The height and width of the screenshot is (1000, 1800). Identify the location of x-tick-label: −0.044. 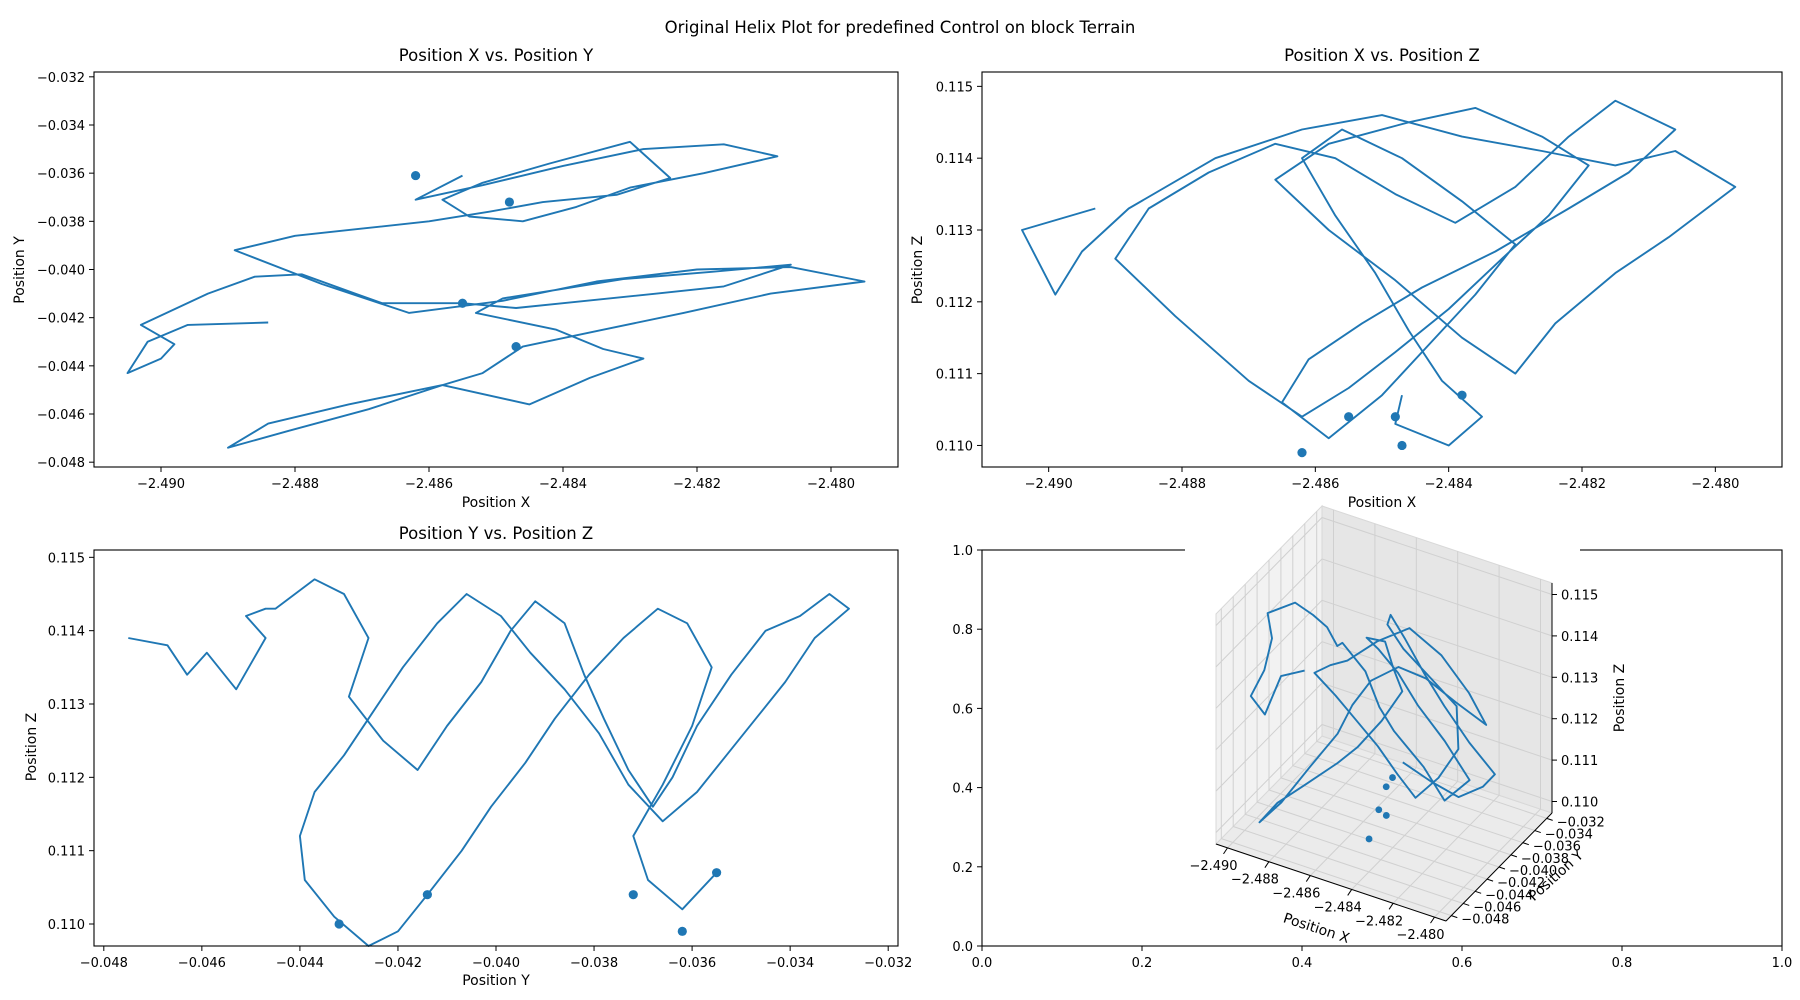
(300, 963).